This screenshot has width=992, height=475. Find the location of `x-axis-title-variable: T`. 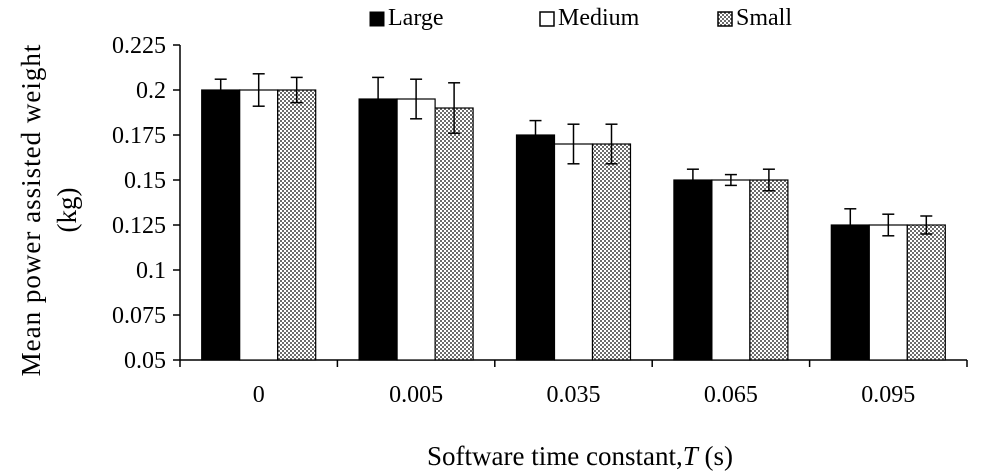

x-axis-title-variable: T is located at coordinates (691, 456).